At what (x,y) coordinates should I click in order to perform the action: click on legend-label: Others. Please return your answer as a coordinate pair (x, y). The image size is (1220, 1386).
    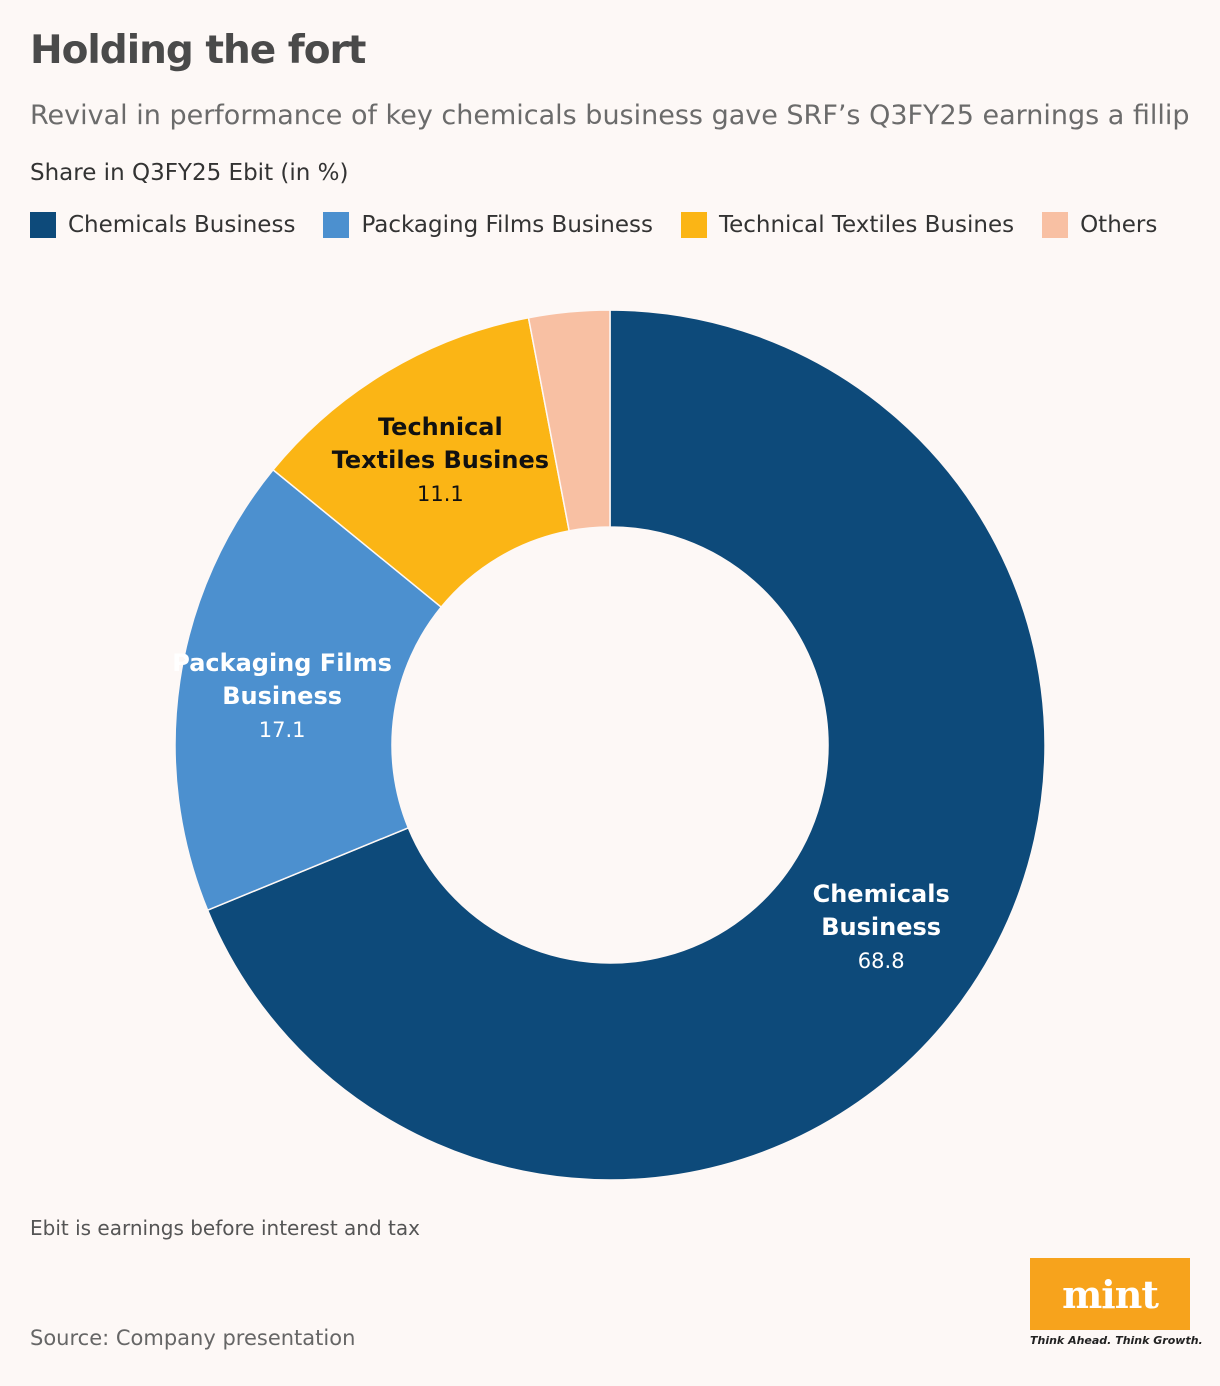
    Looking at the image, I should click on (1119, 225).